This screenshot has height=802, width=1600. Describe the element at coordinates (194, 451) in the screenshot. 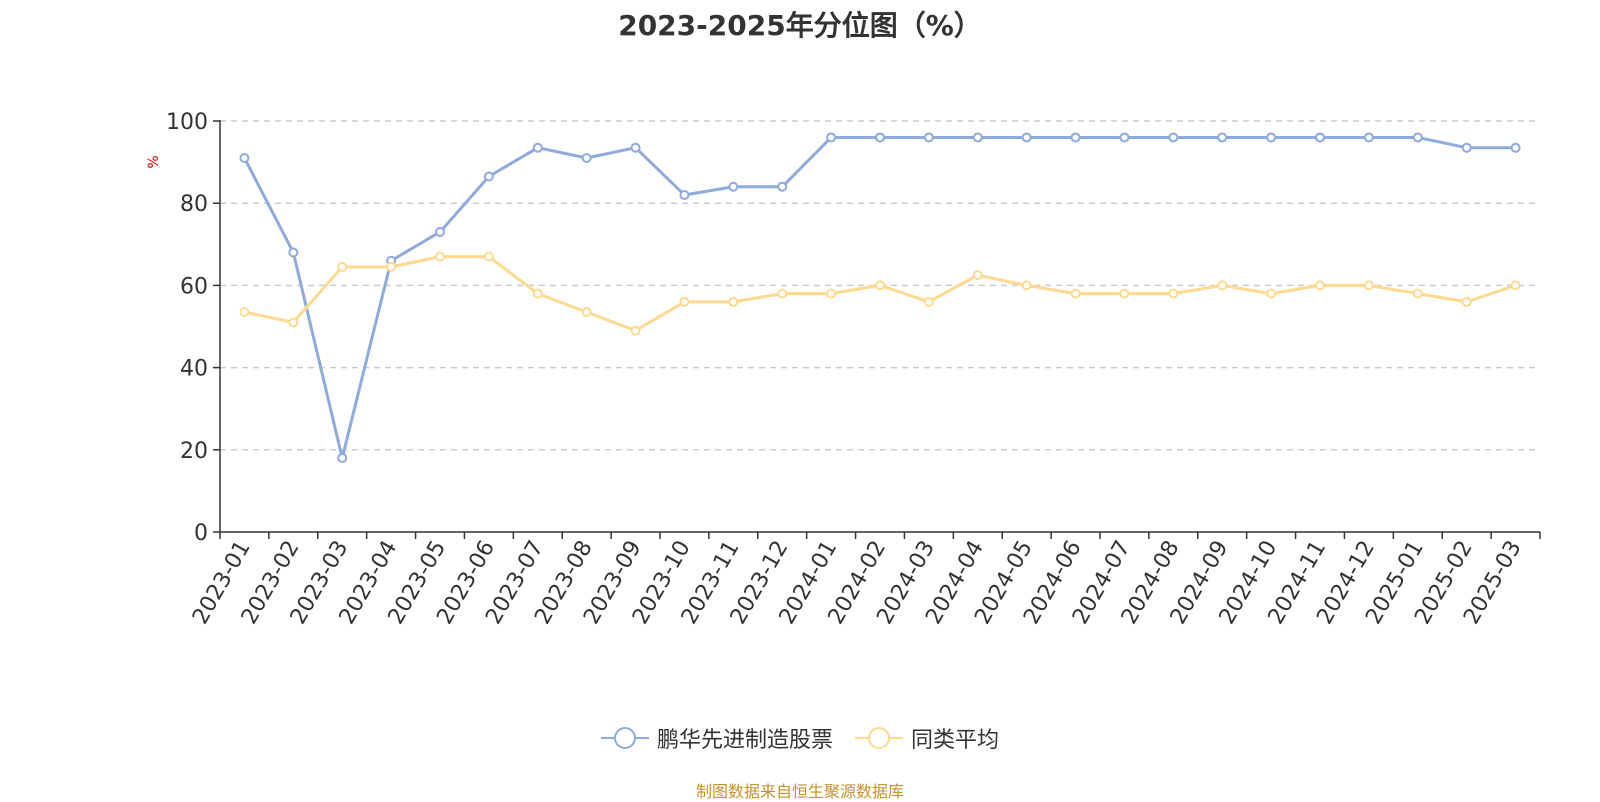

I see `y-tick-label: 20` at that location.